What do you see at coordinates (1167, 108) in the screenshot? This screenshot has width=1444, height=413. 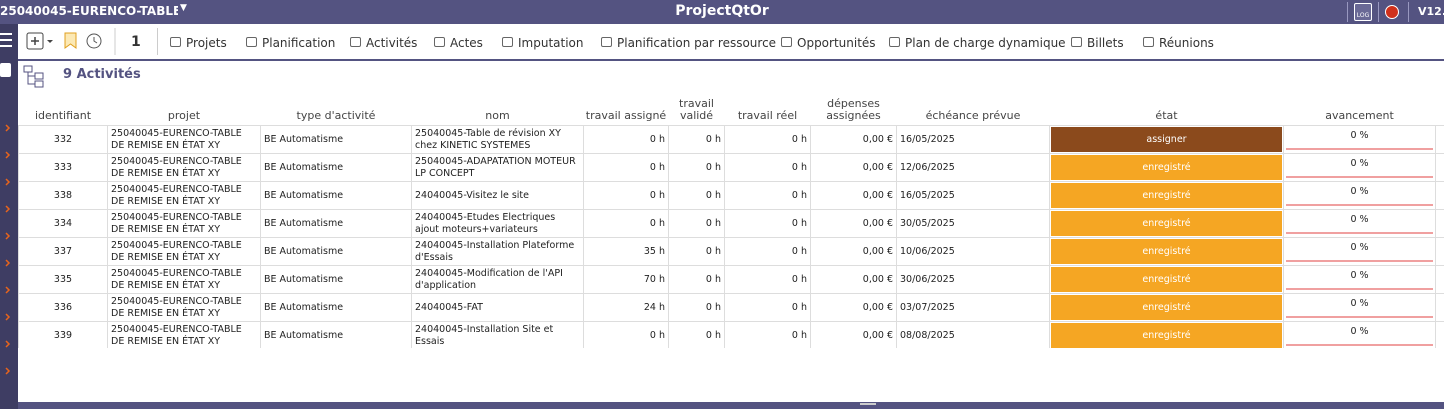 I see `column-header: état` at bounding box center [1167, 108].